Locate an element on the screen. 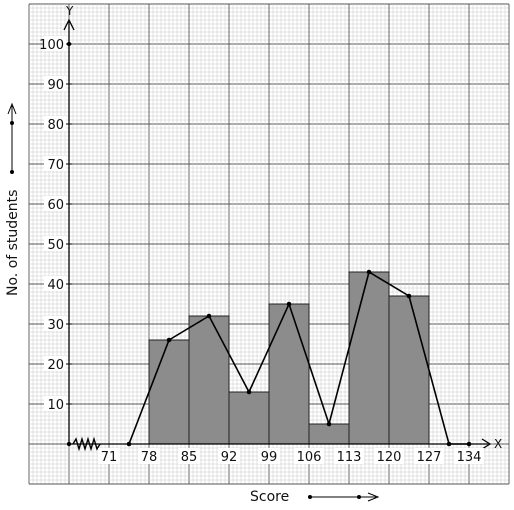 The width and height of the screenshot is (514, 510). x-axis-title: Score is located at coordinates (269, 497).